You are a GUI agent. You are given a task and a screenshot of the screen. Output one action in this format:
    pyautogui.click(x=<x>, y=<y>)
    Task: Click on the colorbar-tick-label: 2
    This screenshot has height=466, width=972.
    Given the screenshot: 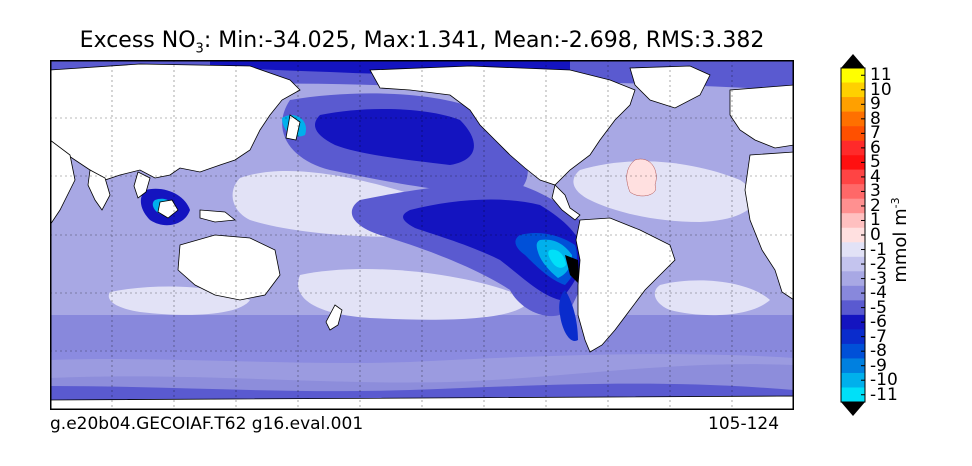 What is the action you would take?
    pyautogui.click(x=875, y=205)
    